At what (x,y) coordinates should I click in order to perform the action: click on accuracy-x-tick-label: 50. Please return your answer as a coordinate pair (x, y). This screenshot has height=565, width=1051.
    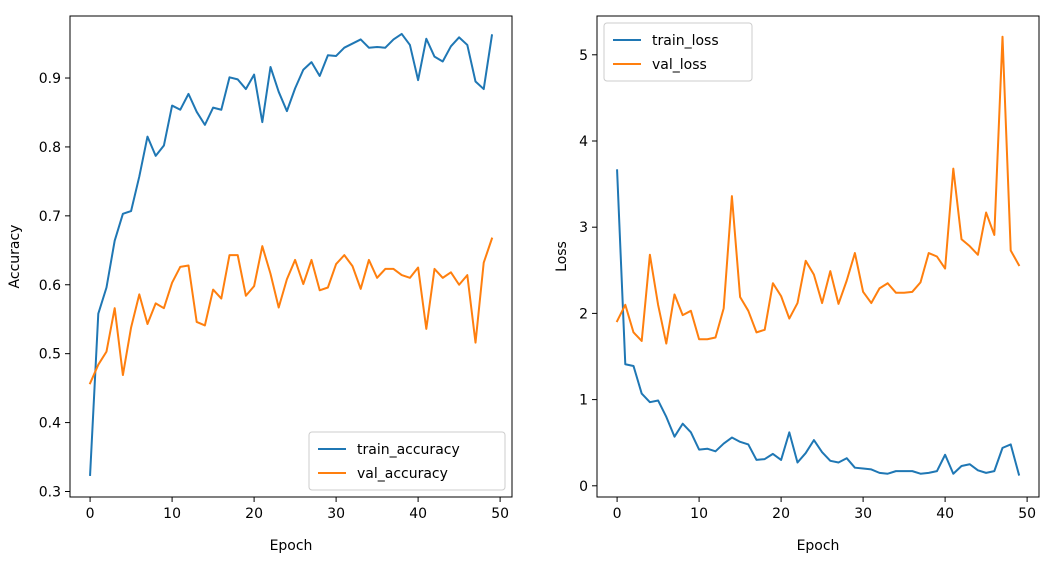
    Looking at the image, I should click on (500, 514).